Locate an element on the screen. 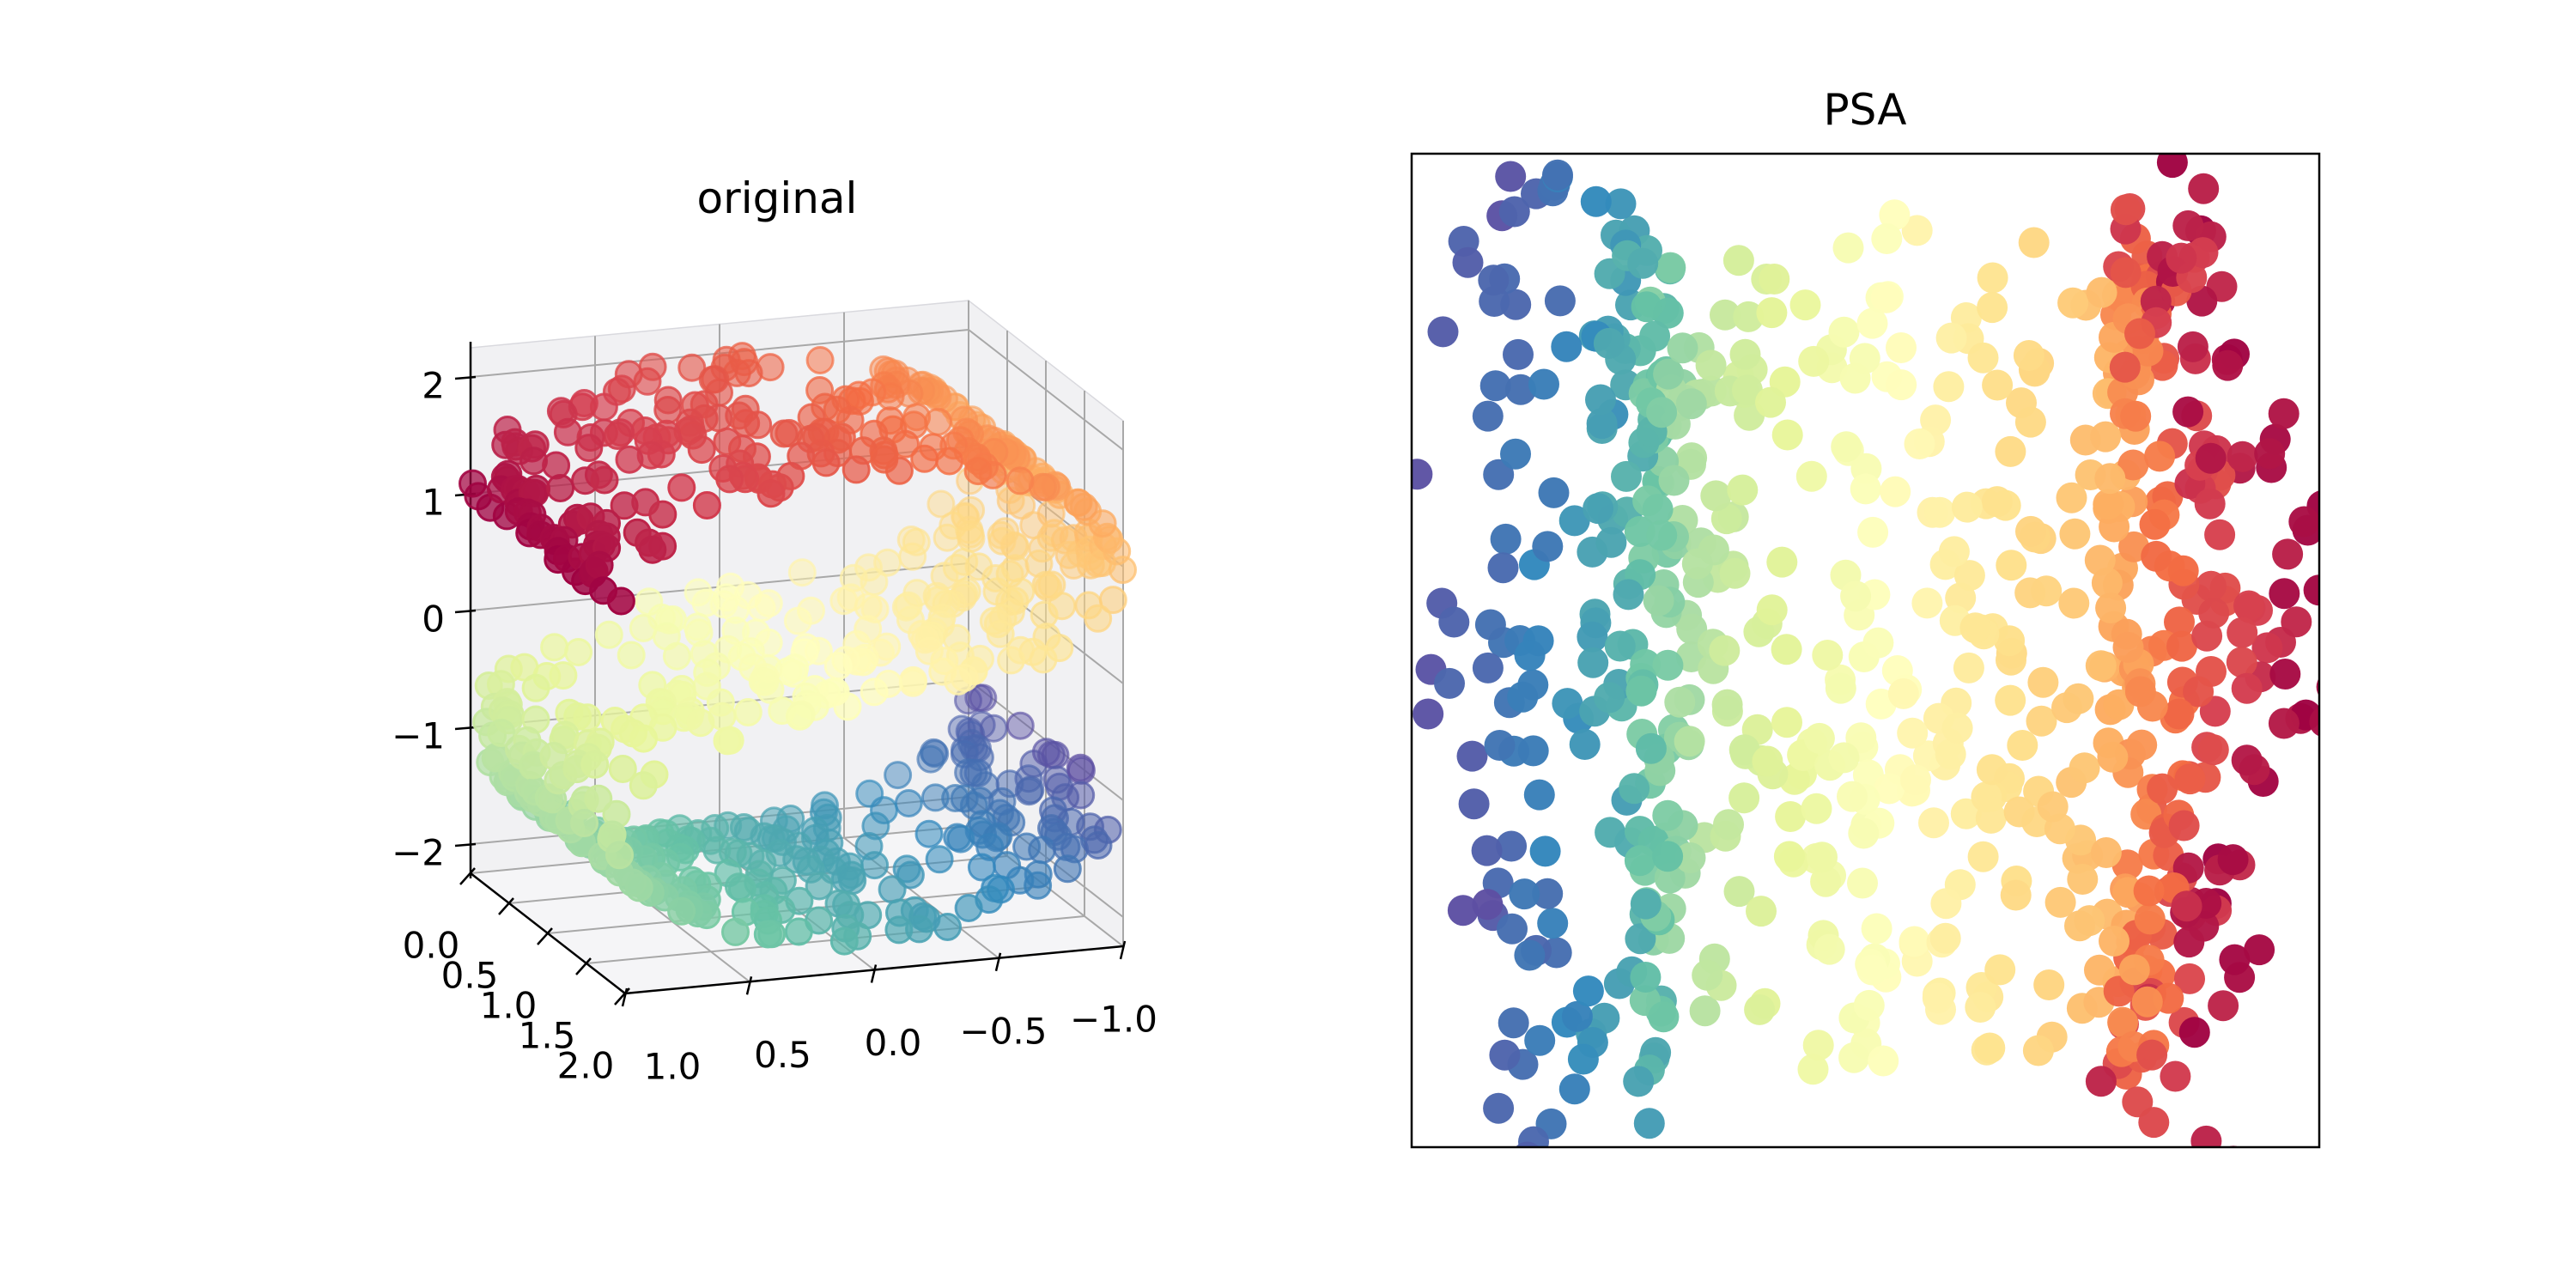 The image size is (2576, 1288). axis-tick-label: −0.5 is located at coordinates (1004, 1031).